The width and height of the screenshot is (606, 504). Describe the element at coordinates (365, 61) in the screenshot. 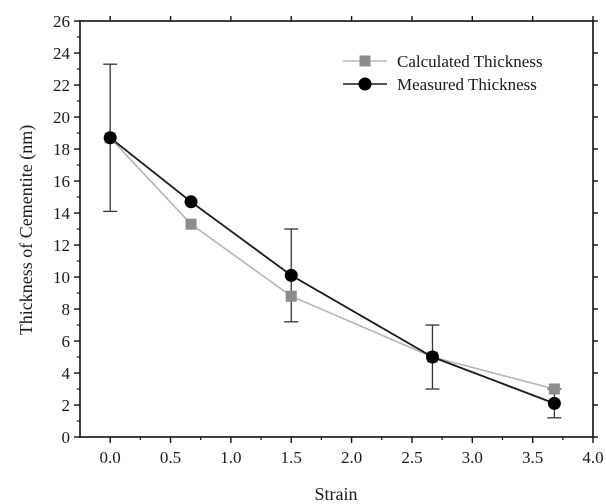

I see `legend-marker-square` at that location.